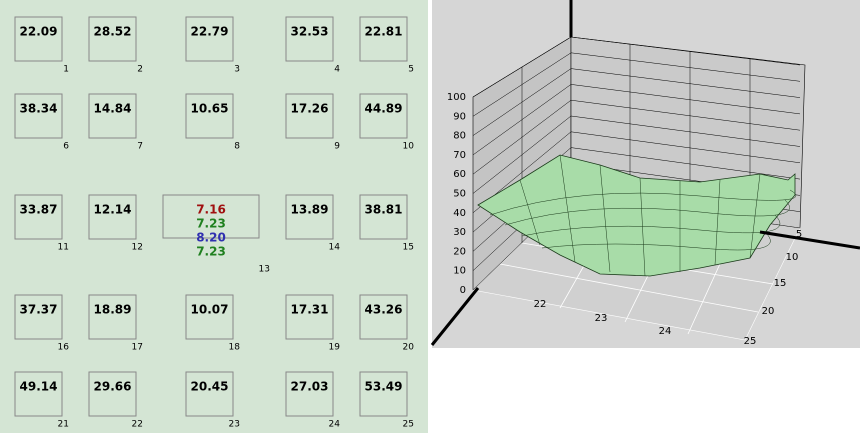 This screenshot has width=860, height=437. I want to click on y-tick-label: 25, so click(750, 341).